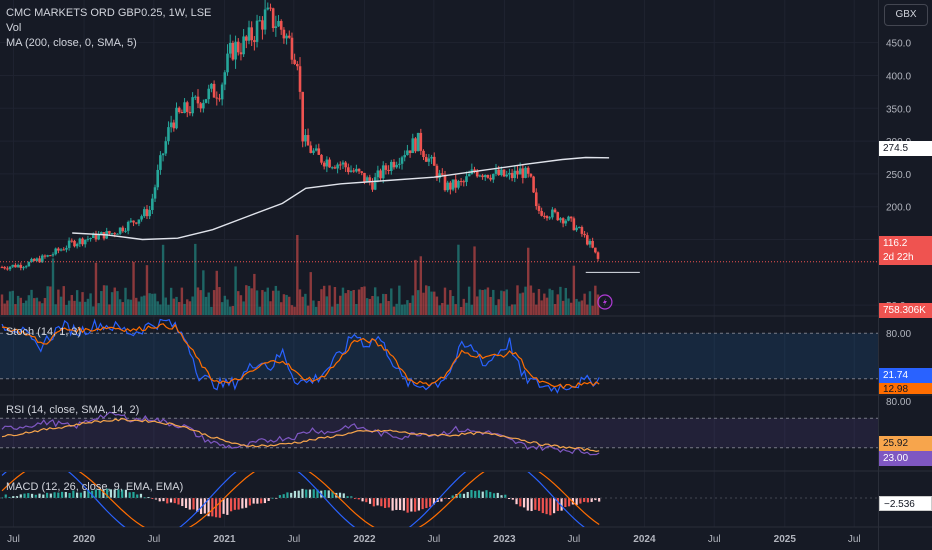  What do you see at coordinates (71, 43) in the screenshot?
I see `ma-label: MA (200, close, 0, SMA, 5)` at bounding box center [71, 43].